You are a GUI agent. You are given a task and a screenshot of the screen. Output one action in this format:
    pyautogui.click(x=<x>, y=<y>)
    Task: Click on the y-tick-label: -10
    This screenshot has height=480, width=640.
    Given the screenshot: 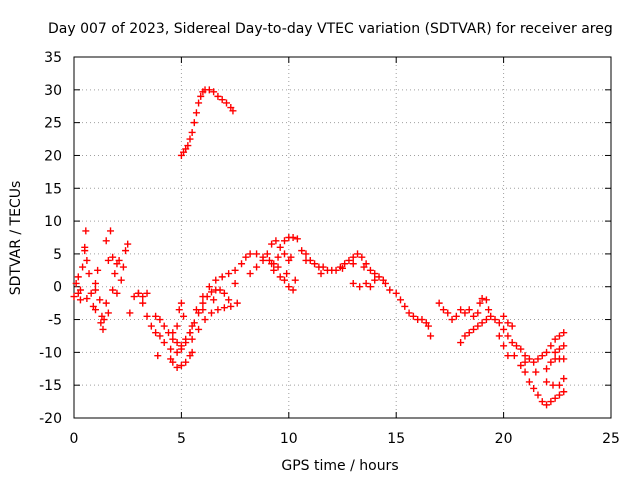 What is the action you would take?
    pyautogui.click(x=50, y=353)
    